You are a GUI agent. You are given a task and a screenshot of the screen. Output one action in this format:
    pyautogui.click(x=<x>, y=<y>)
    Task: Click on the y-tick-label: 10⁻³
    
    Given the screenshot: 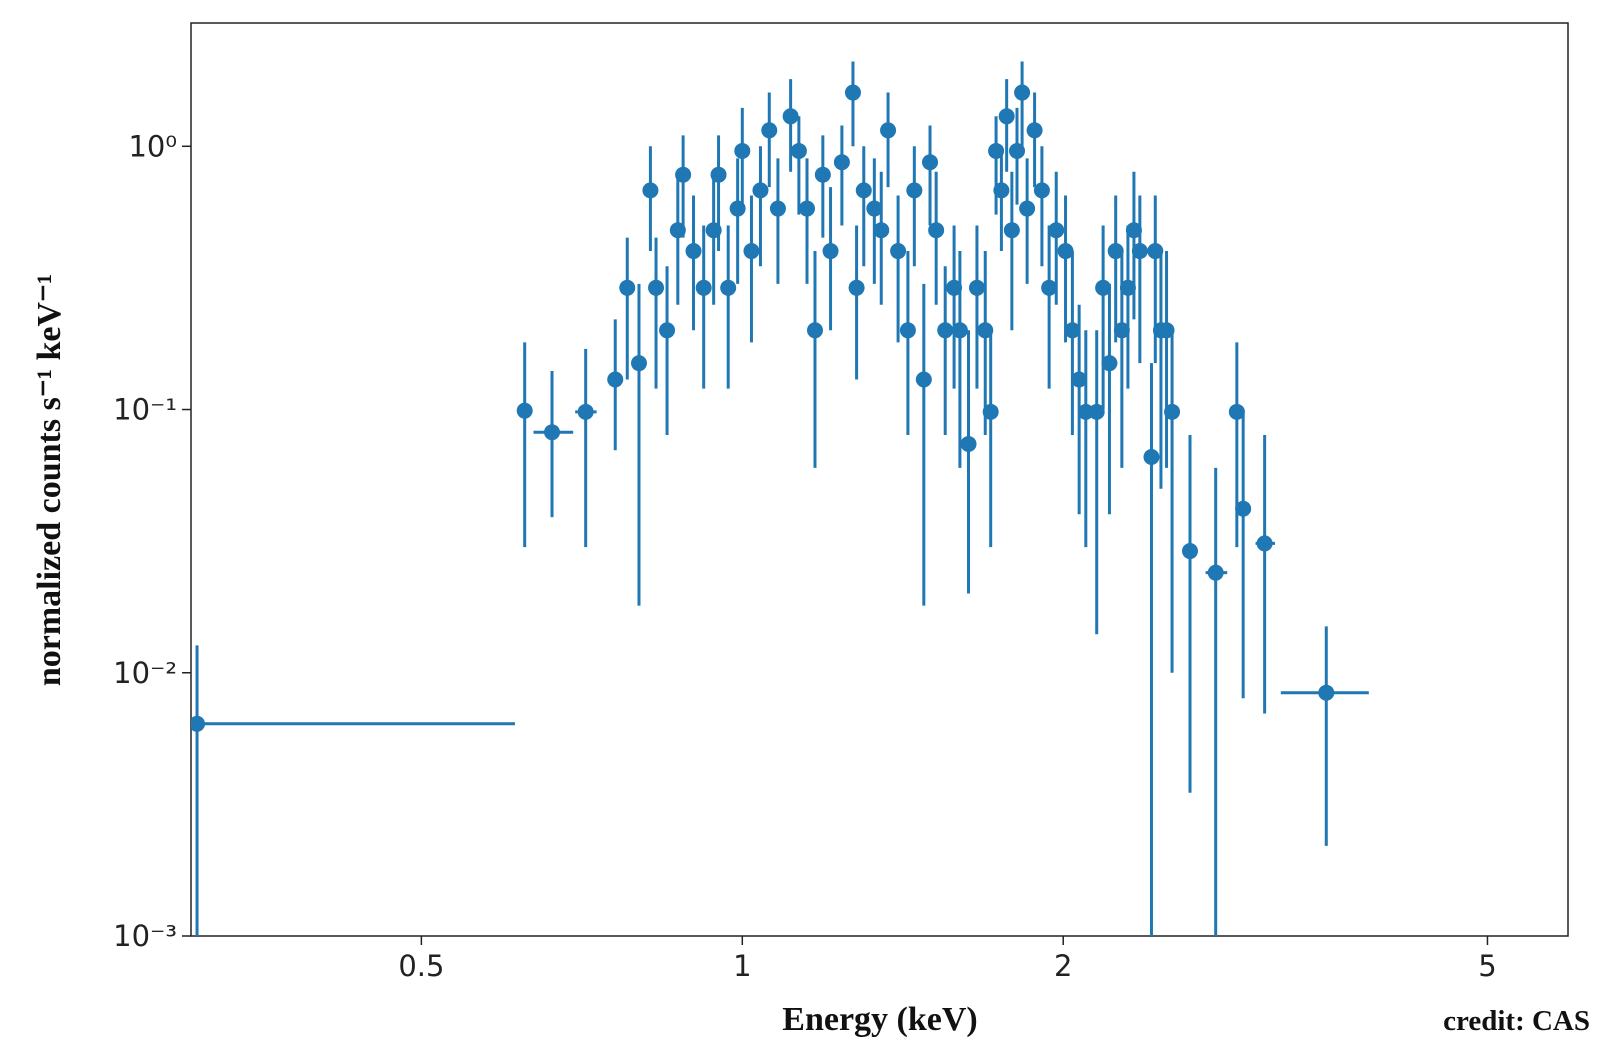 What is the action you would take?
    pyautogui.click(x=145, y=936)
    